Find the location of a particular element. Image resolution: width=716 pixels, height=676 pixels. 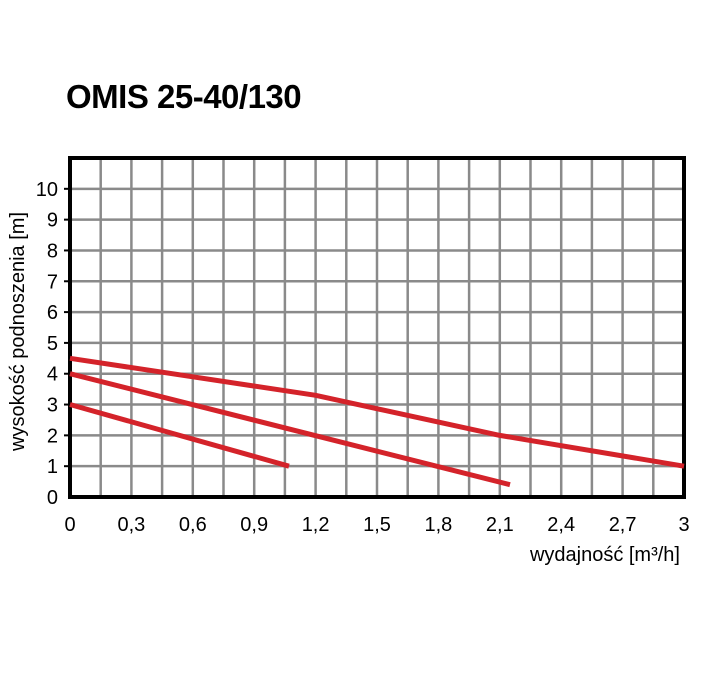

x-tick-label: 2,7 is located at coordinates (623, 525).